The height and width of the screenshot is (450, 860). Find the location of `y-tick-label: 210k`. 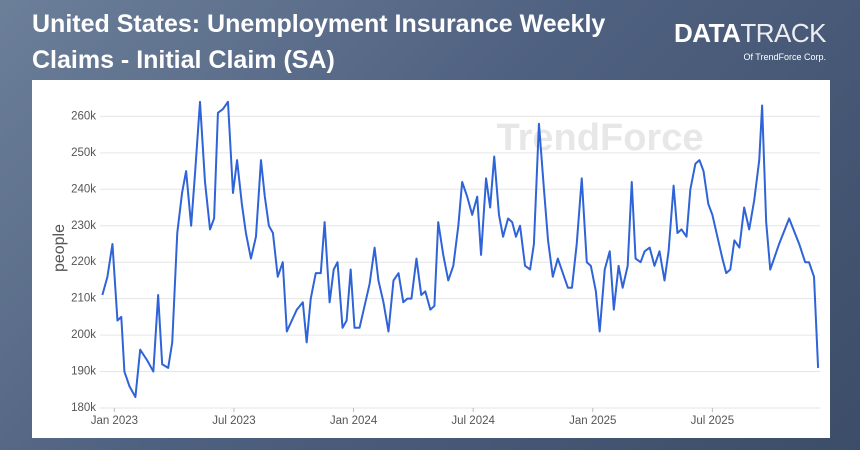

y-tick-label: 210k is located at coordinates (83, 299).